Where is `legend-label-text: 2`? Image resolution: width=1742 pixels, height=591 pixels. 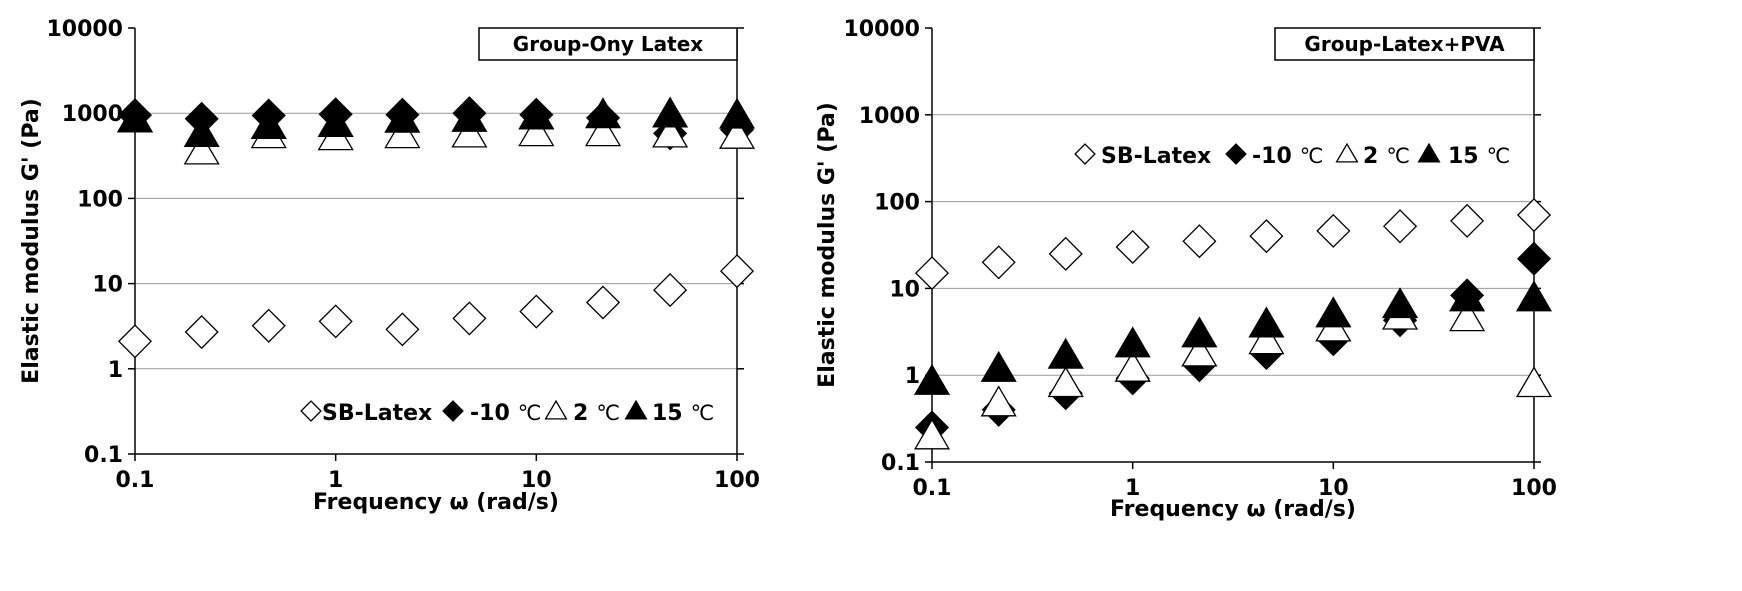 legend-label-text: 2 is located at coordinates (580, 413).